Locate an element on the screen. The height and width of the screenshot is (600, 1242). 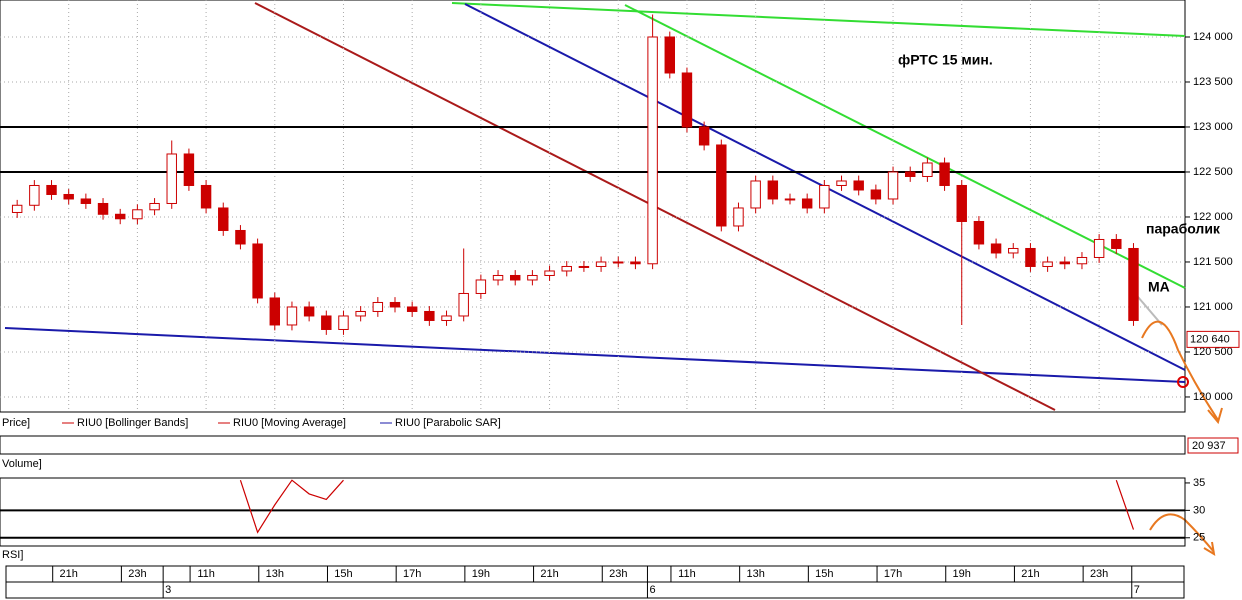
legend-label: RIU0 [Parabolic SAR] is located at coordinates (448, 423).